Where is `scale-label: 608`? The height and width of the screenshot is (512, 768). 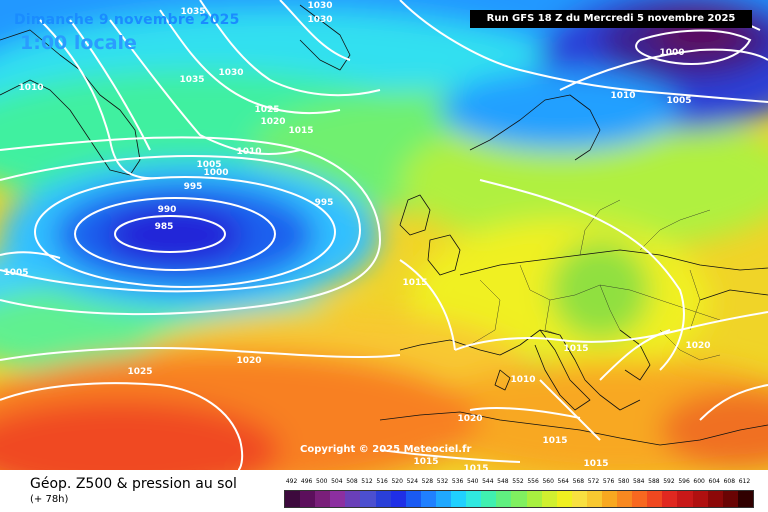 scale-label: 608 is located at coordinates (729, 481).